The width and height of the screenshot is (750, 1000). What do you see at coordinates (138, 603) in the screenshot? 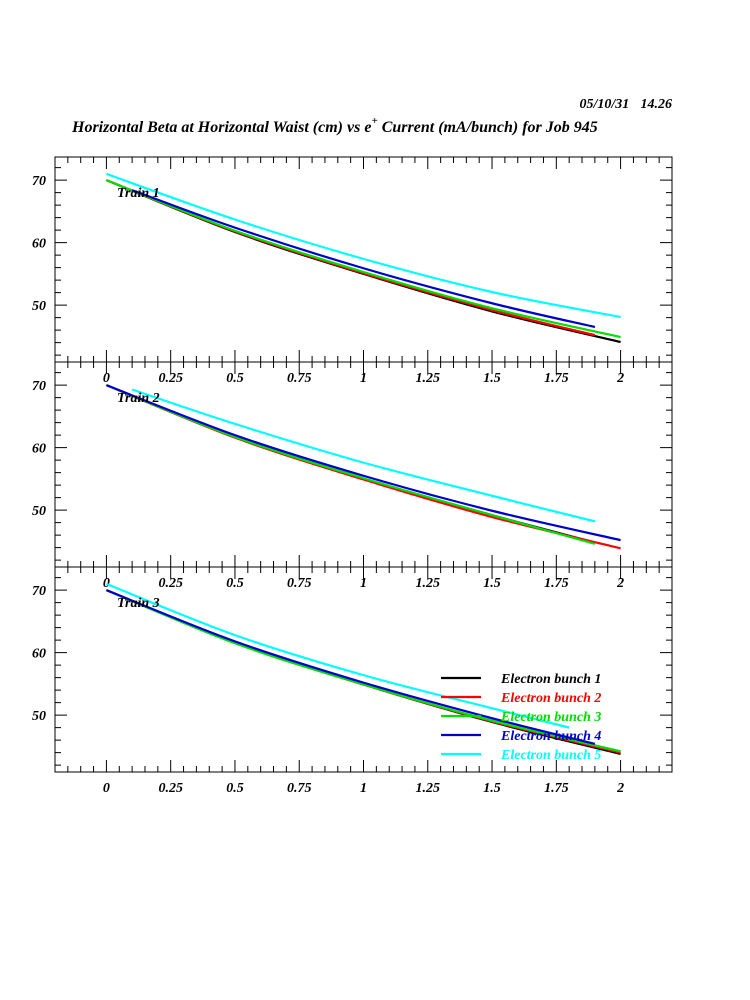
I see `panel-label: Train 3` at bounding box center [138, 603].